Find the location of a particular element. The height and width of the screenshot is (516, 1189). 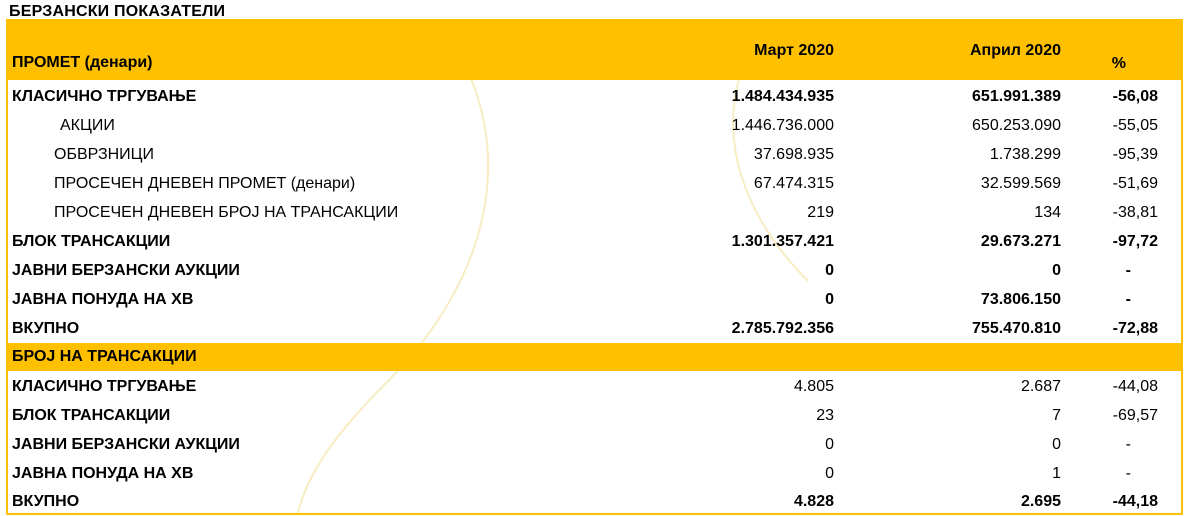

row-march: 1.484.434.935 is located at coordinates (782, 96).